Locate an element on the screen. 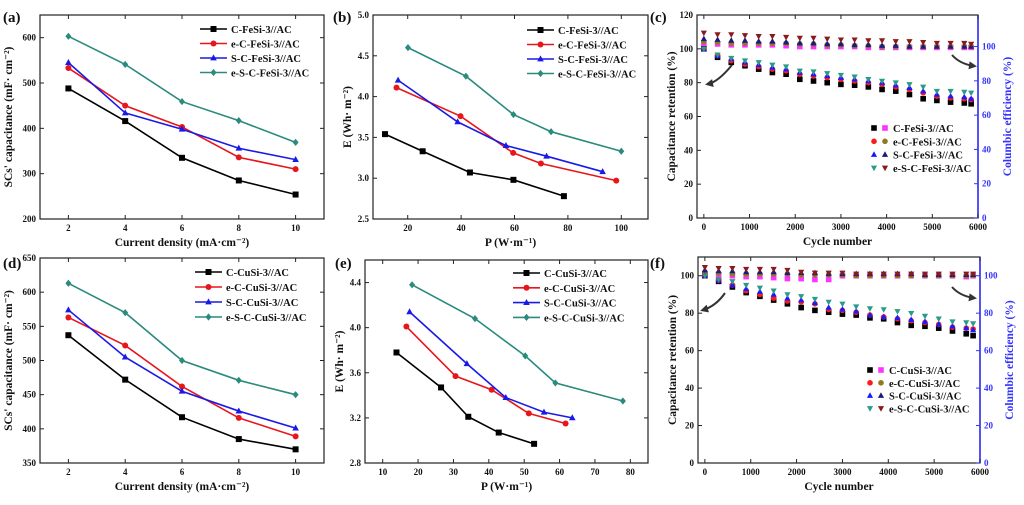 The image size is (1024, 505). x-tick-label: 6 is located at coordinates (182, 228).